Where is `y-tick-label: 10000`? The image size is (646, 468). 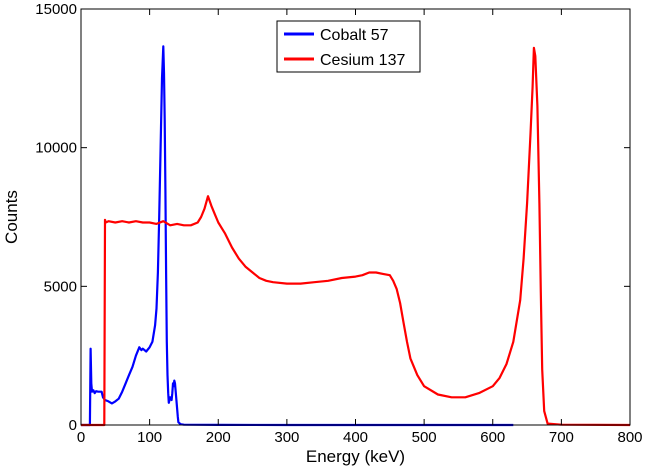
y-tick-label: 10000 is located at coordinates (56, 148).